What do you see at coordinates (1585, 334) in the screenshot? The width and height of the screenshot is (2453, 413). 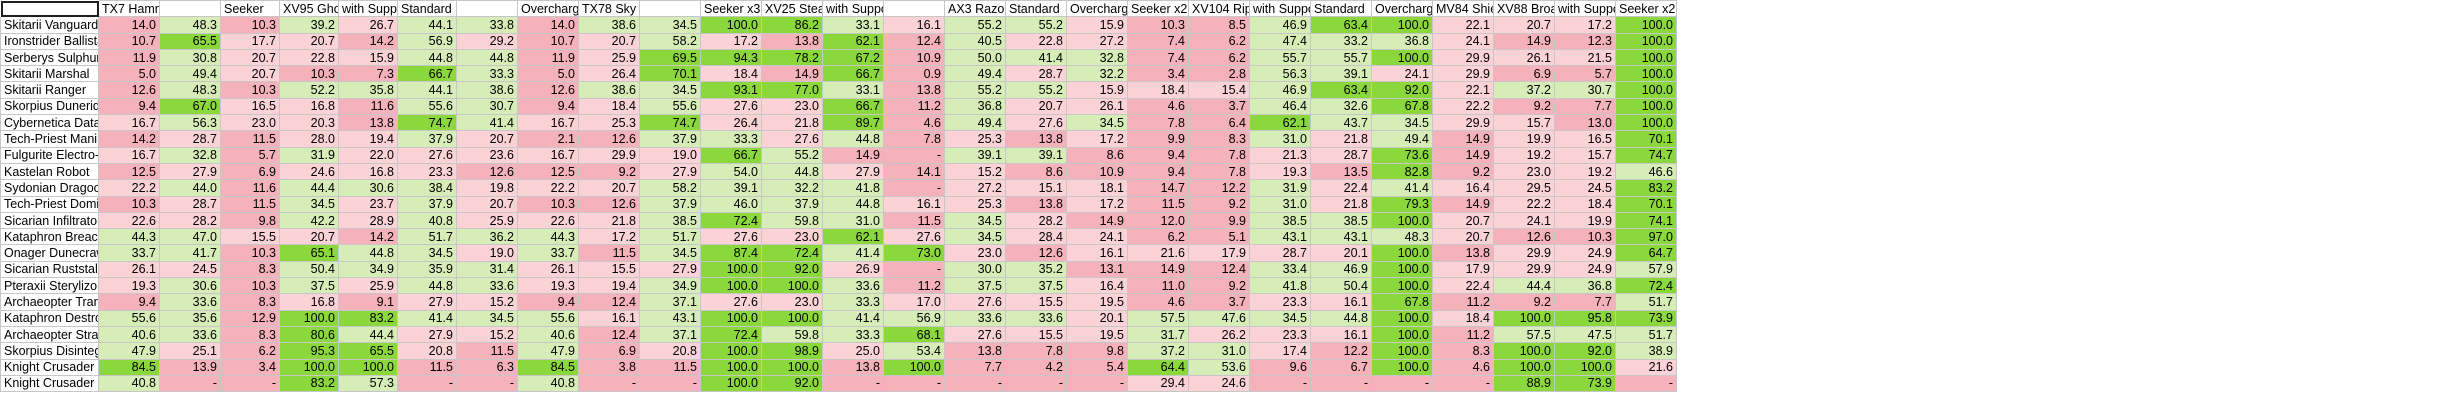 I see `data-cell: 47.5` at bounding box center [1585, 334].